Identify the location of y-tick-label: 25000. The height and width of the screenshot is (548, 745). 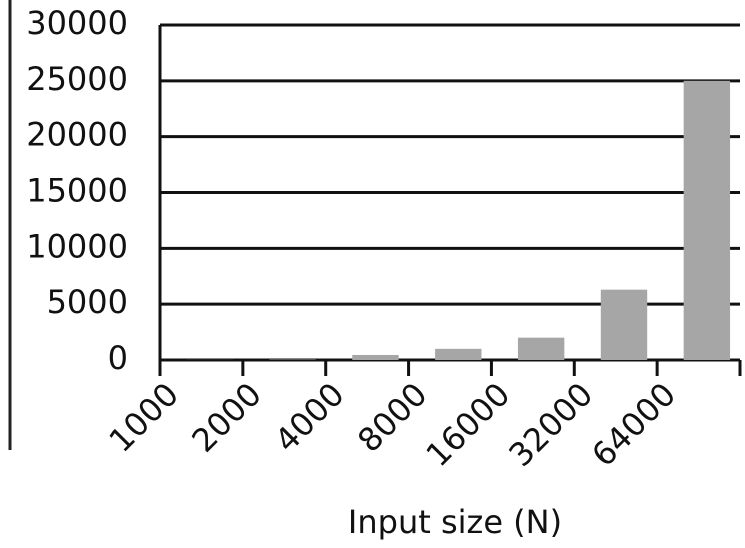
(77, 79).